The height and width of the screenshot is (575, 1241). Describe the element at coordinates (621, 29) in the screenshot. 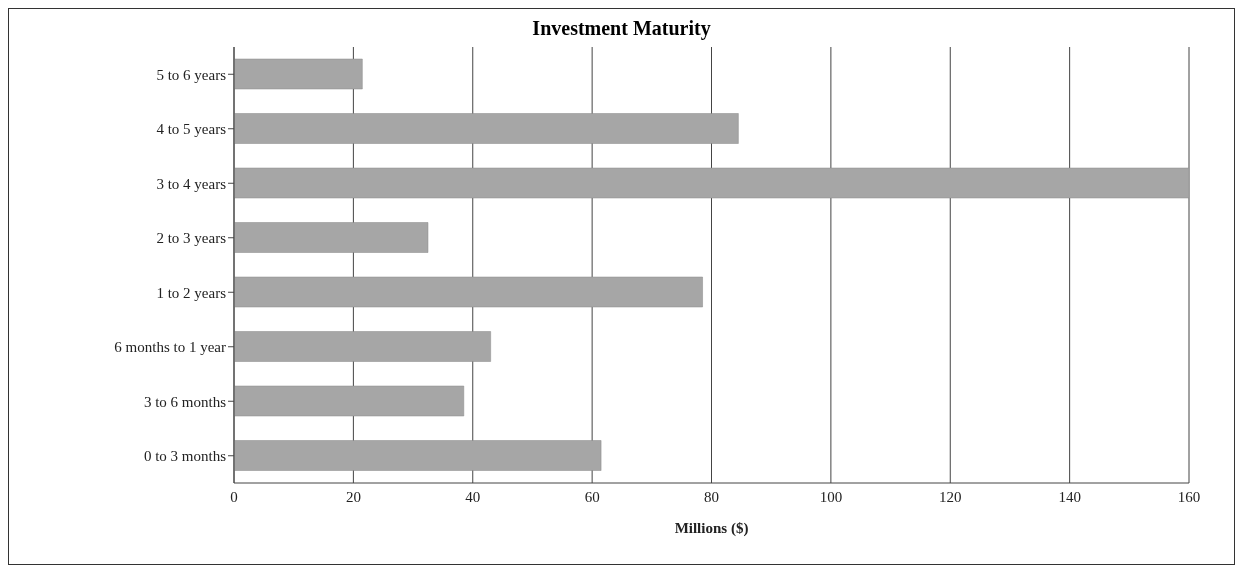

I see `chart-title: Investment Maturity` at that location.